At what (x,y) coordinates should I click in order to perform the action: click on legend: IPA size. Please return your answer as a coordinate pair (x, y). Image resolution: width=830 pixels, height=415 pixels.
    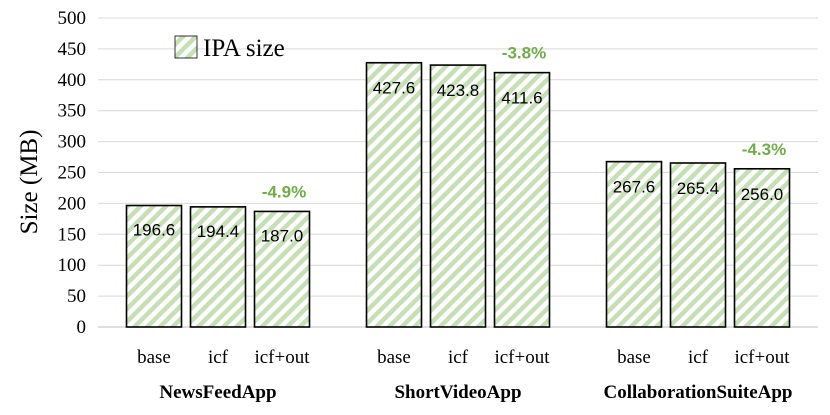
    Looking at the image, I should click on (229, 48).